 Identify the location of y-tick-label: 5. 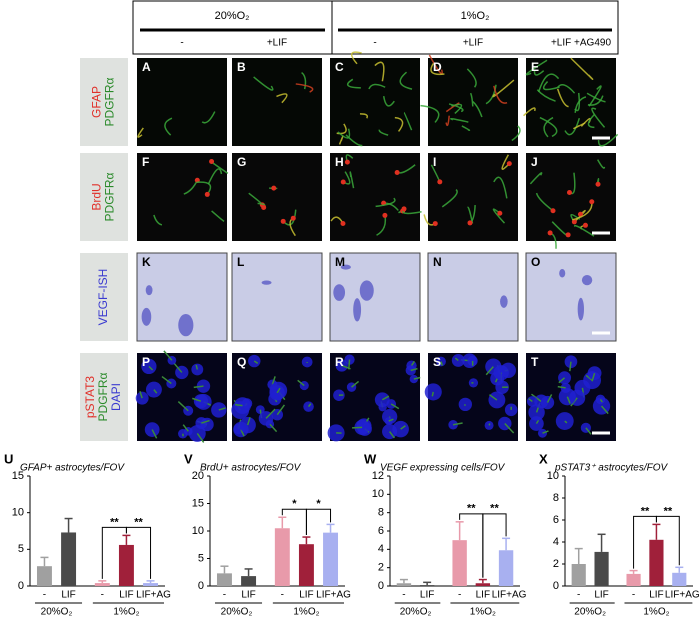
(201, 558).